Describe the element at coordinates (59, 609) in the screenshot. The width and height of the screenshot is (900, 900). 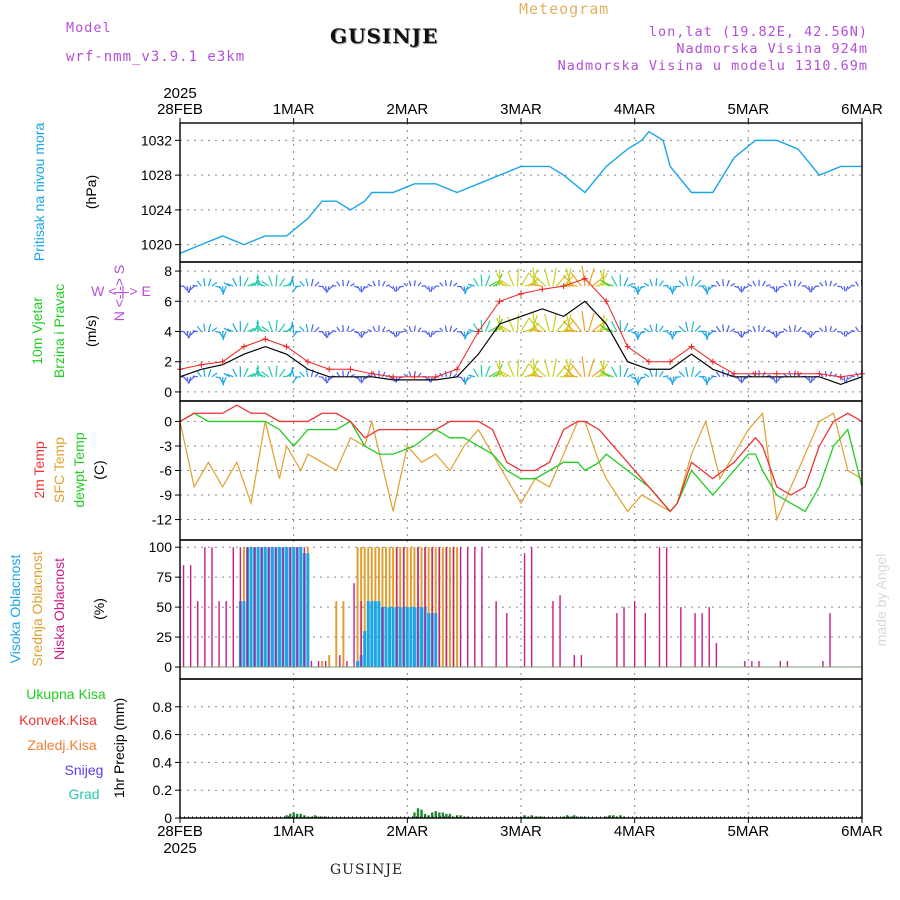
I see `cloud-axis-label-low: Niska Oblacnost` at that location.